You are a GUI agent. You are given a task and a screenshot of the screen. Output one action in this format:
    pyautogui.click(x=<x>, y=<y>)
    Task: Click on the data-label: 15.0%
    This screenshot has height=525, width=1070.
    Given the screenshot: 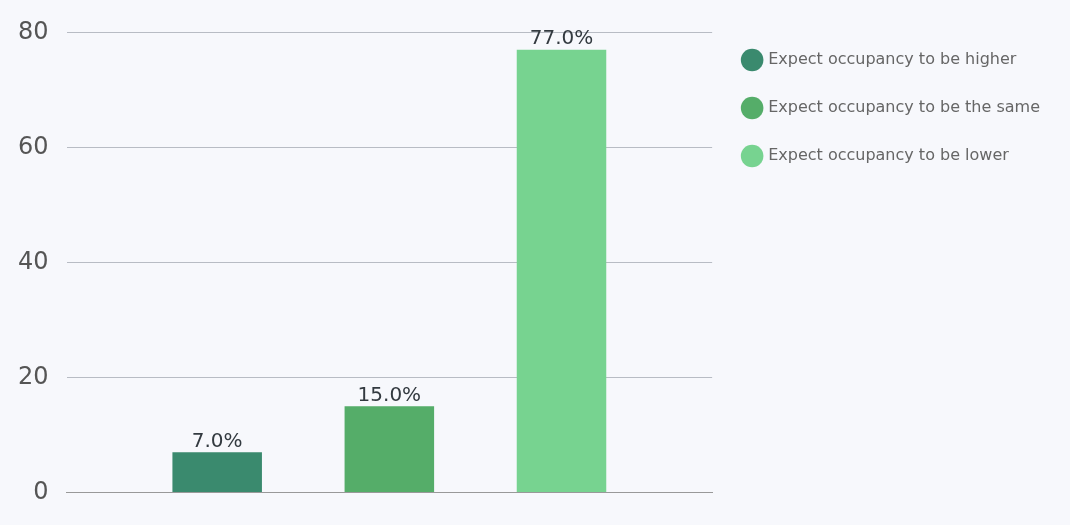 What is the action you would take?
    pyautogui.click(x=389, y=393)
    